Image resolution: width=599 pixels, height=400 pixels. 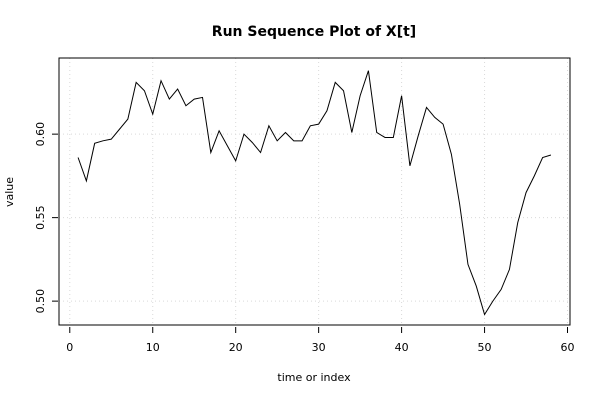 What do you see at coordinates (314, 377) in the screenshot?
I see `x-axis-label: time or index` at bounding box center [314, 377].